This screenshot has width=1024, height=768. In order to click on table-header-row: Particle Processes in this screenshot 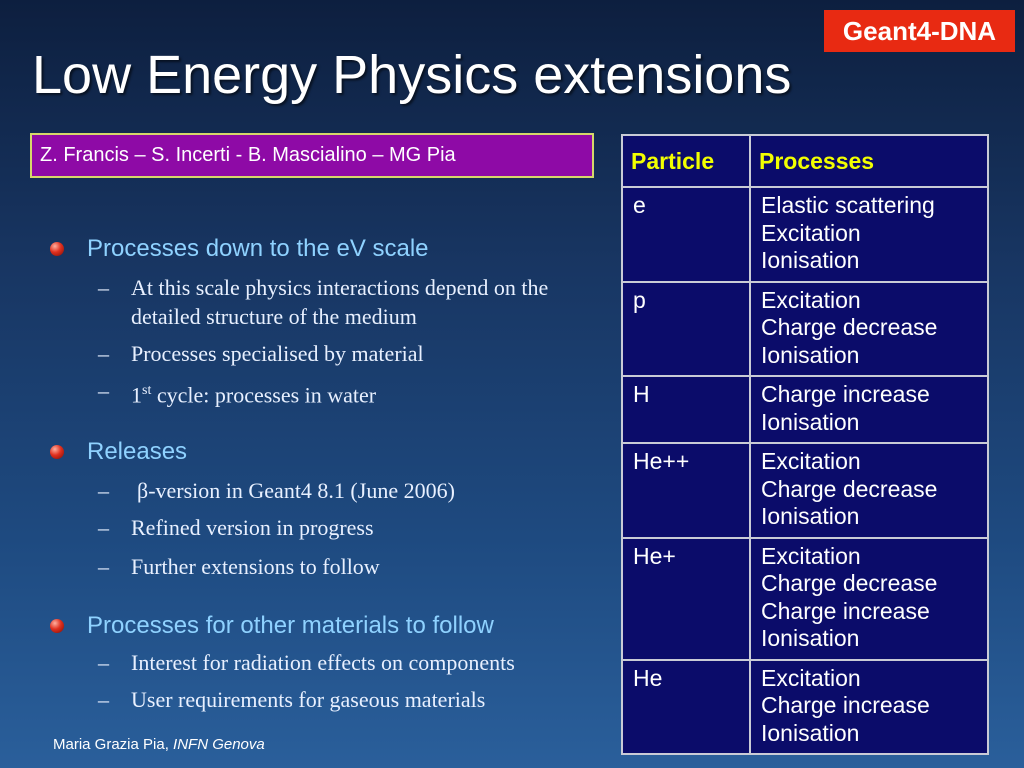, I will do `click(805, 161)`.